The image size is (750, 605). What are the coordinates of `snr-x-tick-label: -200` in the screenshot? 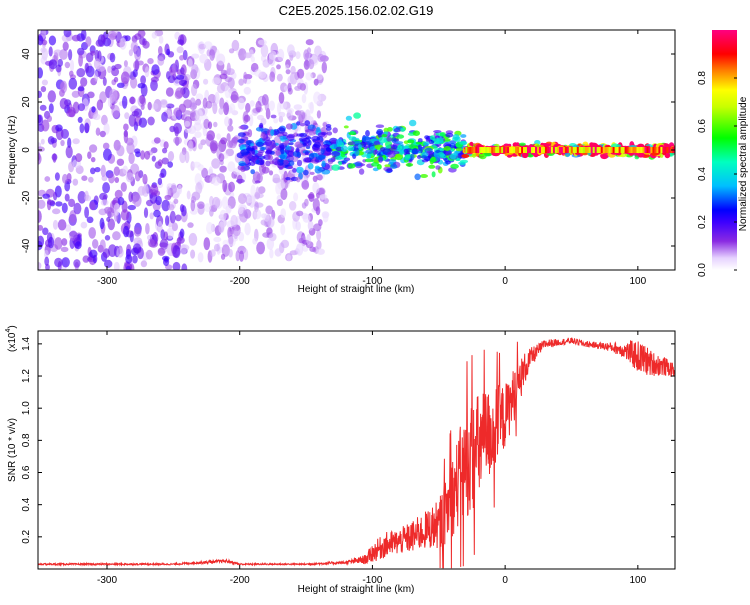 It's located at (240, 580).